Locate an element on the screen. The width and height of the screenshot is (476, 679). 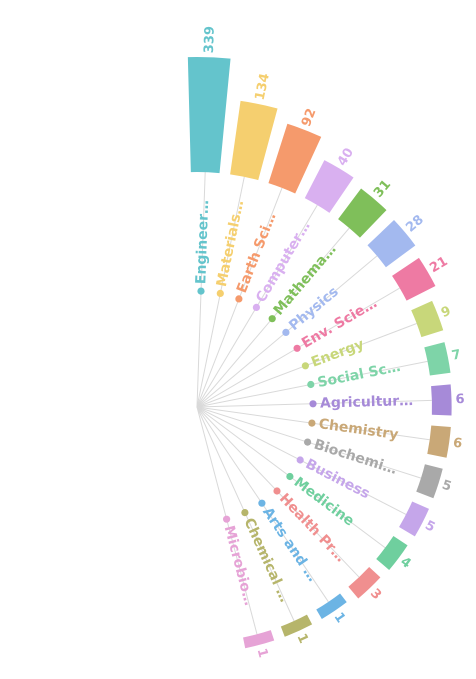
value-label-biochemi-11: 5 is located at coordinates (446, 486).